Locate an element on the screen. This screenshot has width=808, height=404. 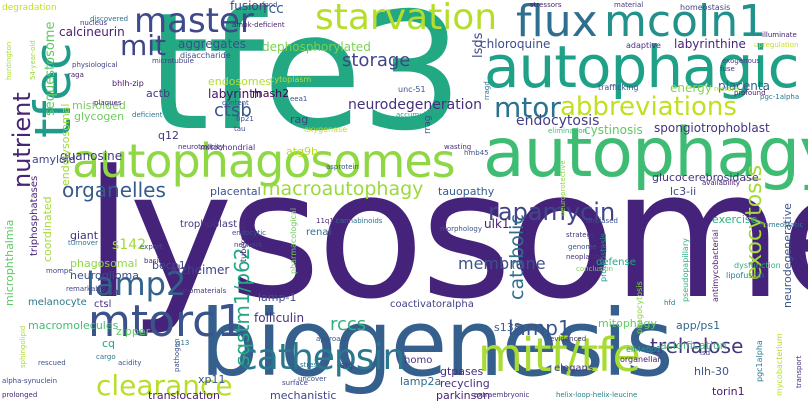
word-oxygenase: oxygenase is located at coordinates (326, 129).